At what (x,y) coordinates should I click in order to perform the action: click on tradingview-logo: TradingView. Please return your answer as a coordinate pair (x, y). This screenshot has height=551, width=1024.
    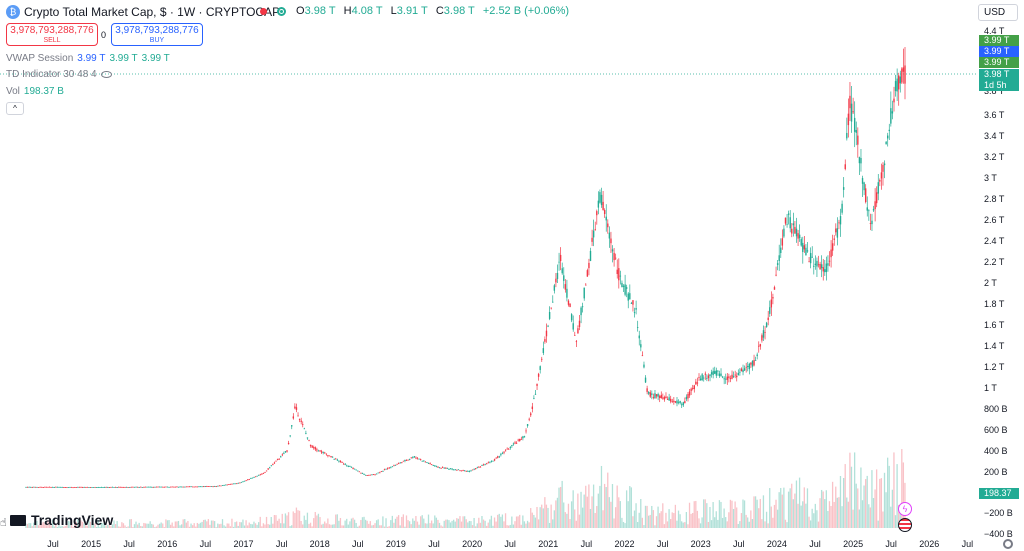
    Looking at the image, I should click on (61, 520).